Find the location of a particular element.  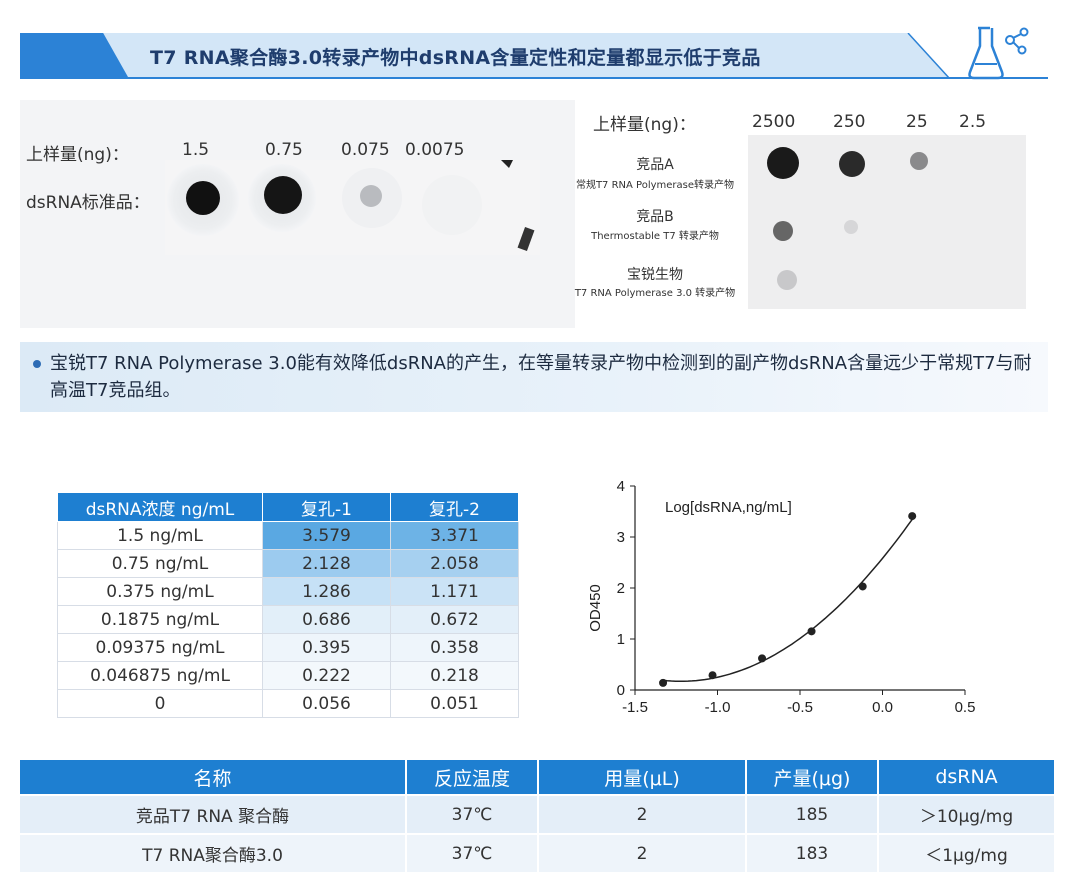

std-row-label: dsRNA标准品： is located at coordinates (88, 203).